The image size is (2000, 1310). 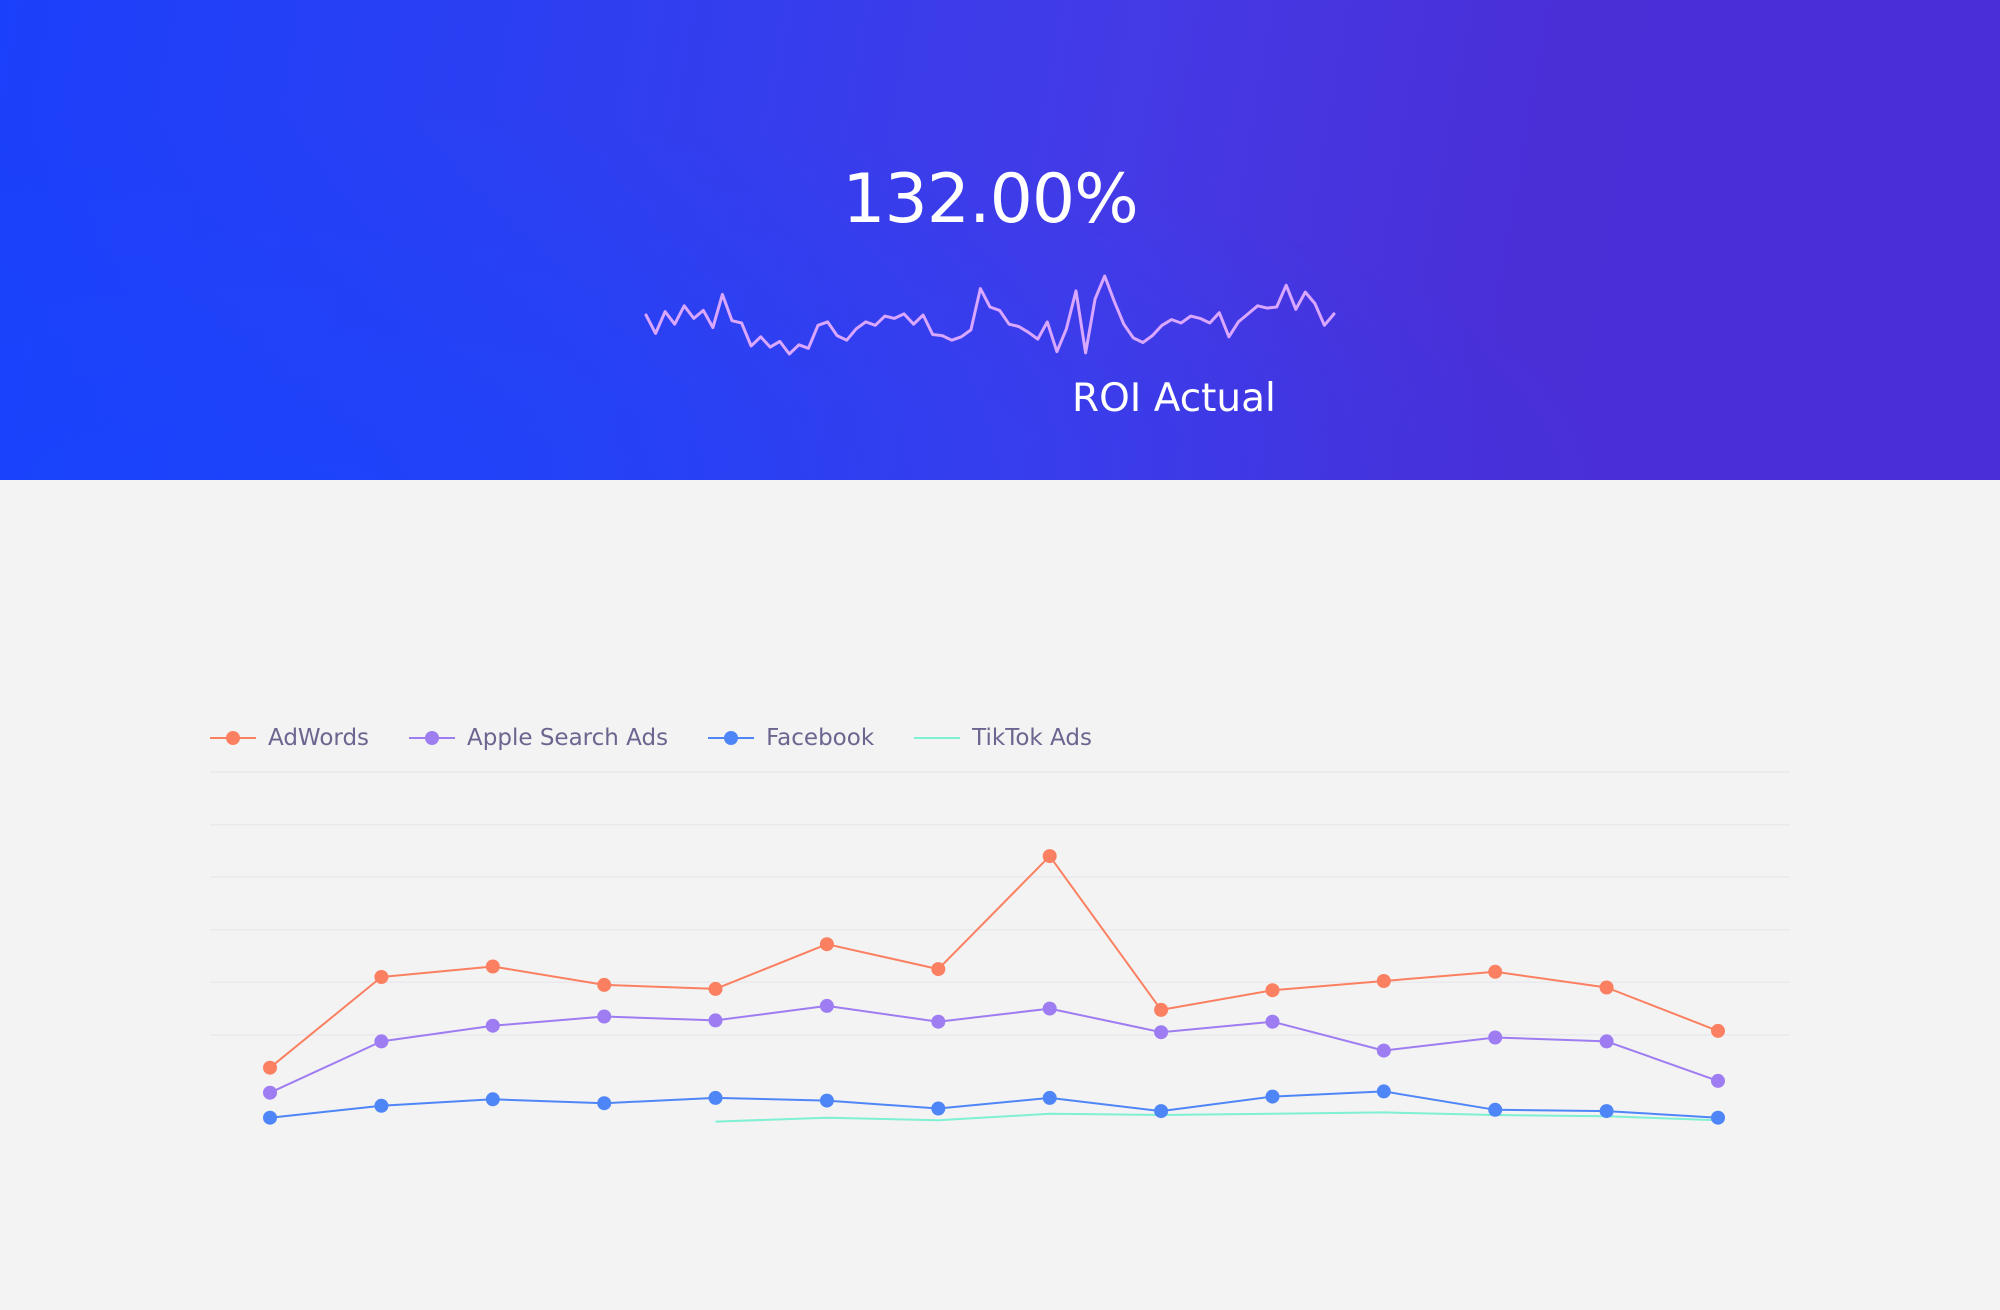 I want to click on legend-label: Apple Search Ads, so click(x=568, y=738).